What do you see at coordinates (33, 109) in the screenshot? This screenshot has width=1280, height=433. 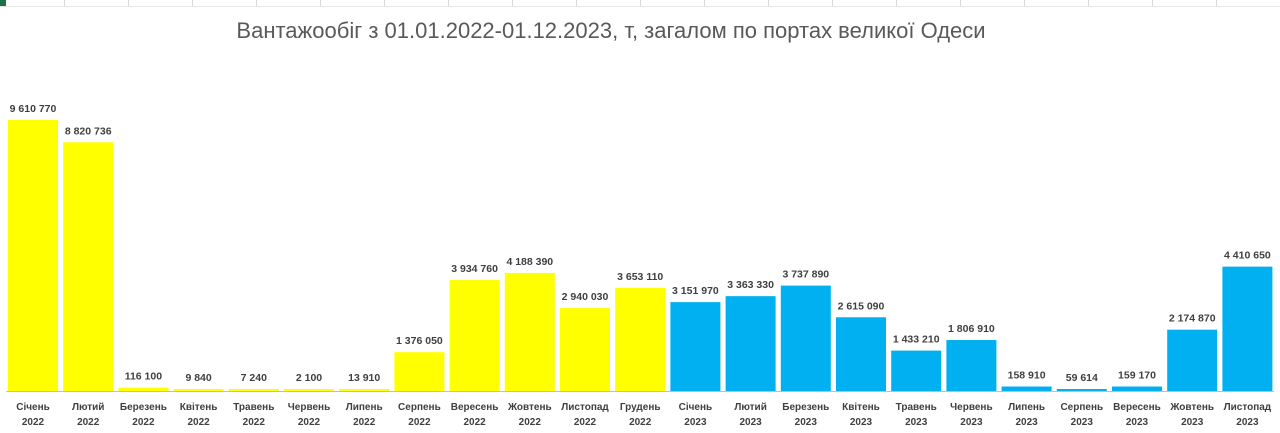 I see `data-label: 9 610 770` at bounding box center [33, 109].